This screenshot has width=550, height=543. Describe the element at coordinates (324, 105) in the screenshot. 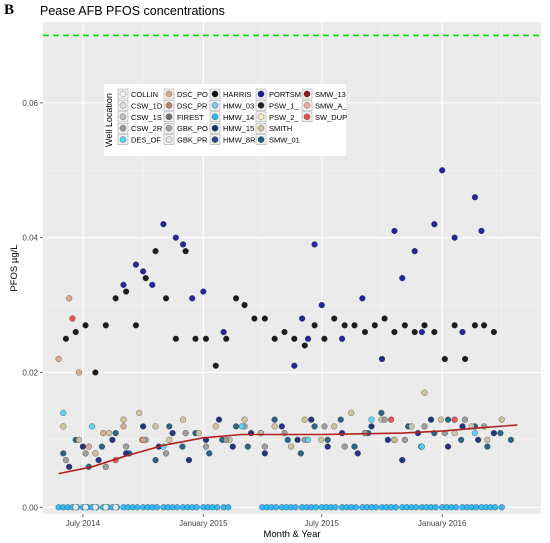

I see `legend-item: SMW_A_` at that location.